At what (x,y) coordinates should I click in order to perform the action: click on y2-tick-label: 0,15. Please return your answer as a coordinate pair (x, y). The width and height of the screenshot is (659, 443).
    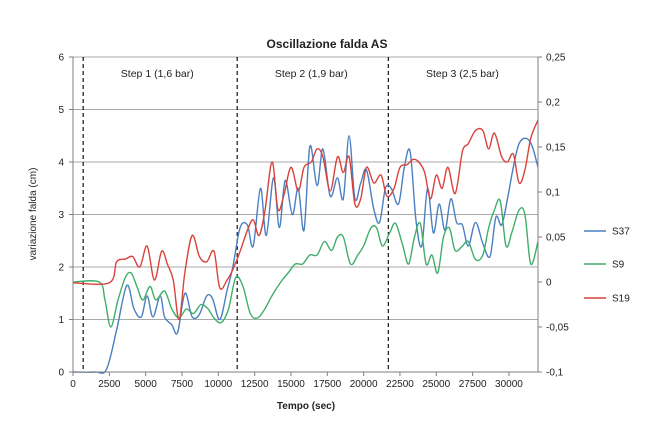
    Looking at the image, I should click on (556, 148).